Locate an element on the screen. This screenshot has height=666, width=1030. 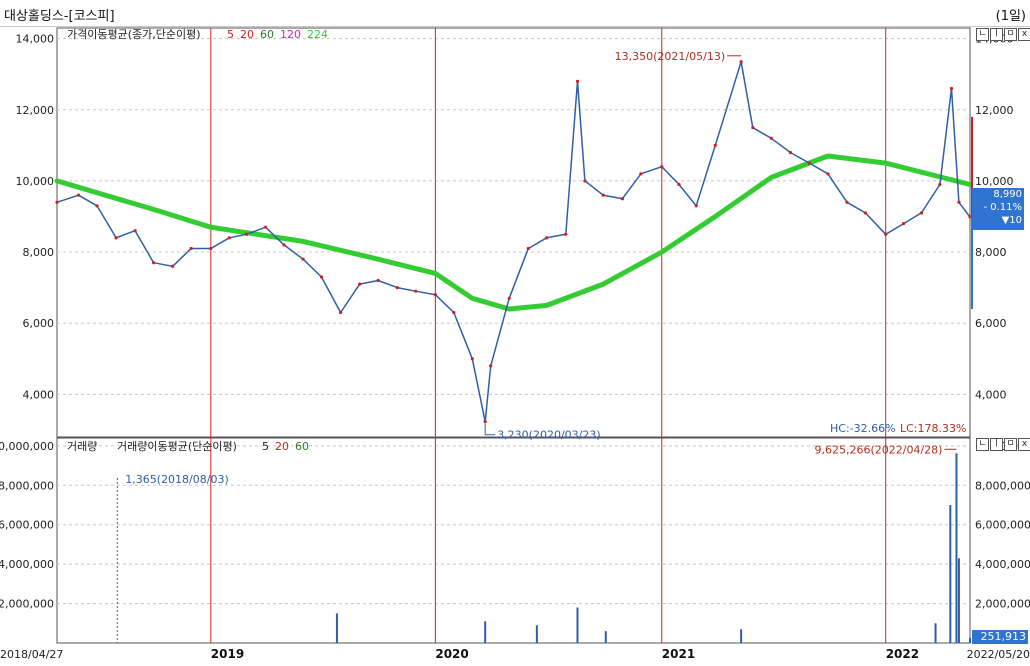
volume-axis-tick-left: 4,000,000 is located at coordinates (27, 564).